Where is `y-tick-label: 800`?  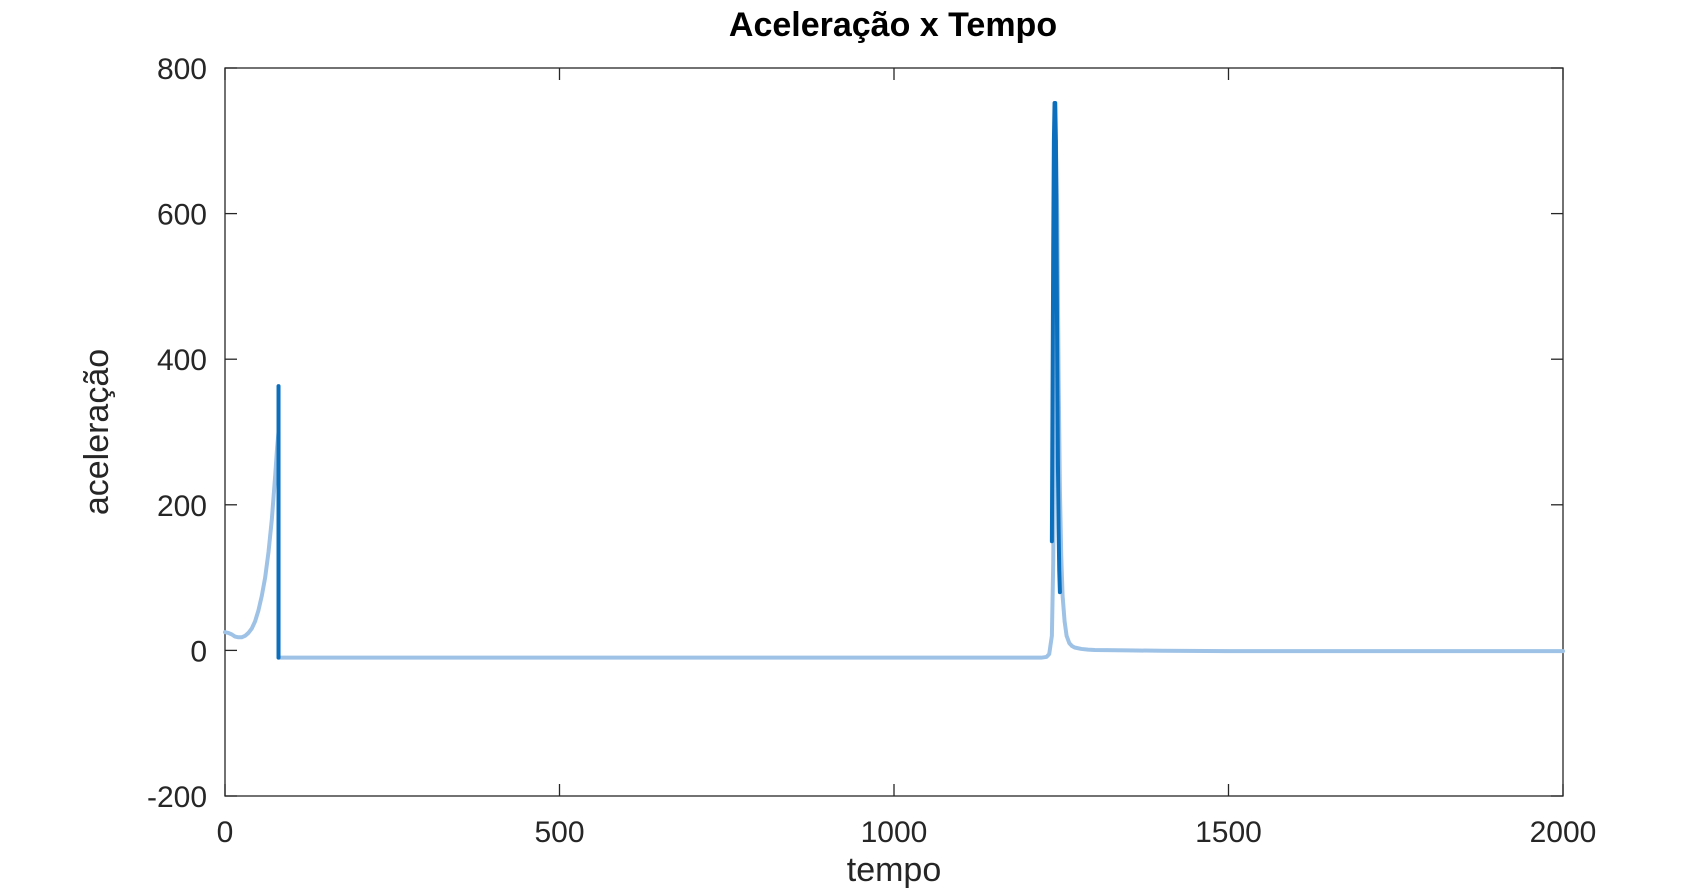 y-tick-label: 800 is located at coordinates (182, 69).